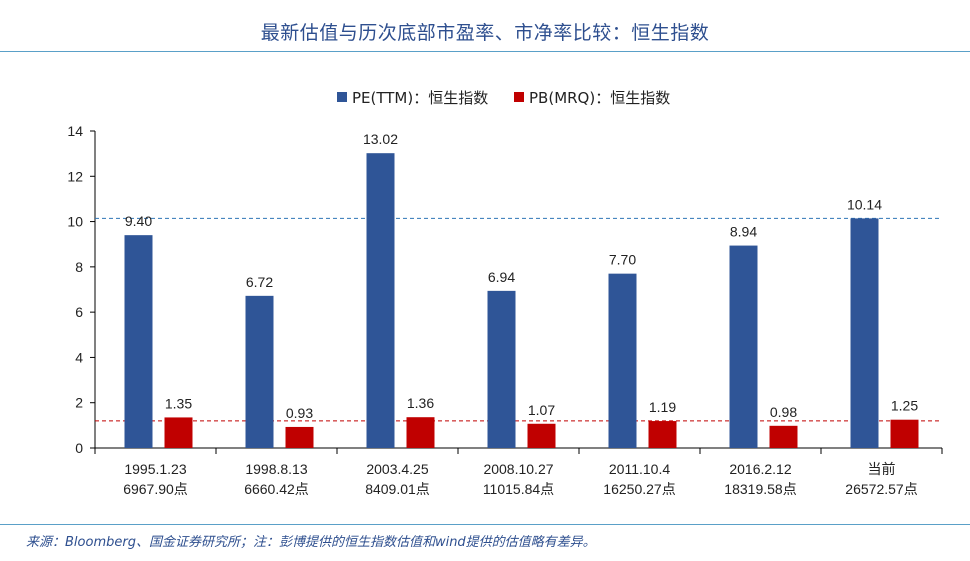  I want to click on y-tick-label: 12, so click(75, 176).